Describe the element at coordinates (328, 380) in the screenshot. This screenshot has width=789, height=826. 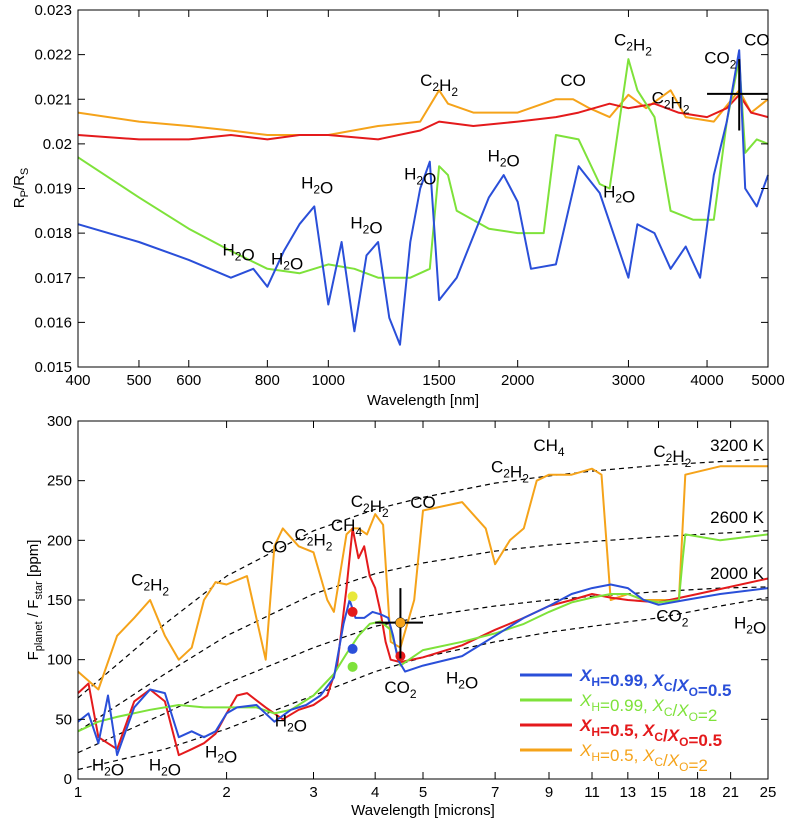
I see `top-x-tick-label: 1000` at that location.